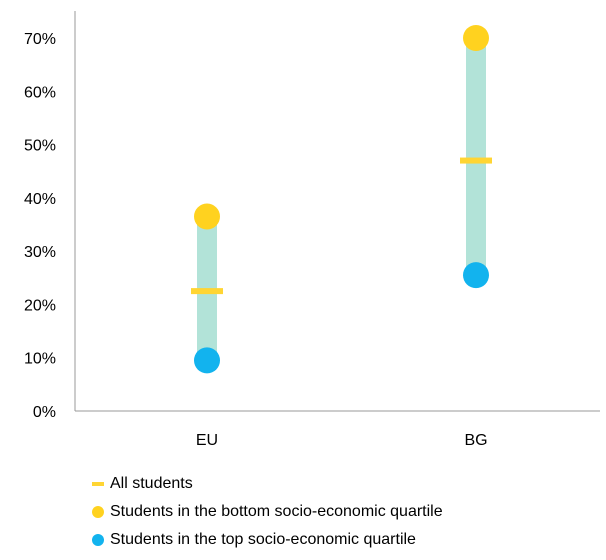 The height and width of the screenshot is (560, 606). Describe the element at coordinates (475, 440) in the screenshot. I see `x-tick-label: BG` at that location.